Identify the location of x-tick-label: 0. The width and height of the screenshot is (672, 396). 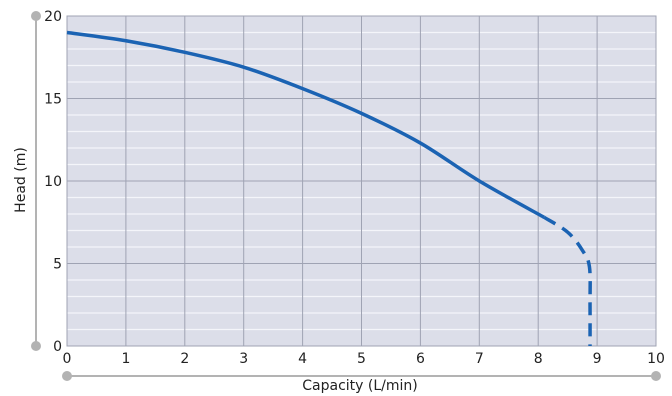
(67, 359).